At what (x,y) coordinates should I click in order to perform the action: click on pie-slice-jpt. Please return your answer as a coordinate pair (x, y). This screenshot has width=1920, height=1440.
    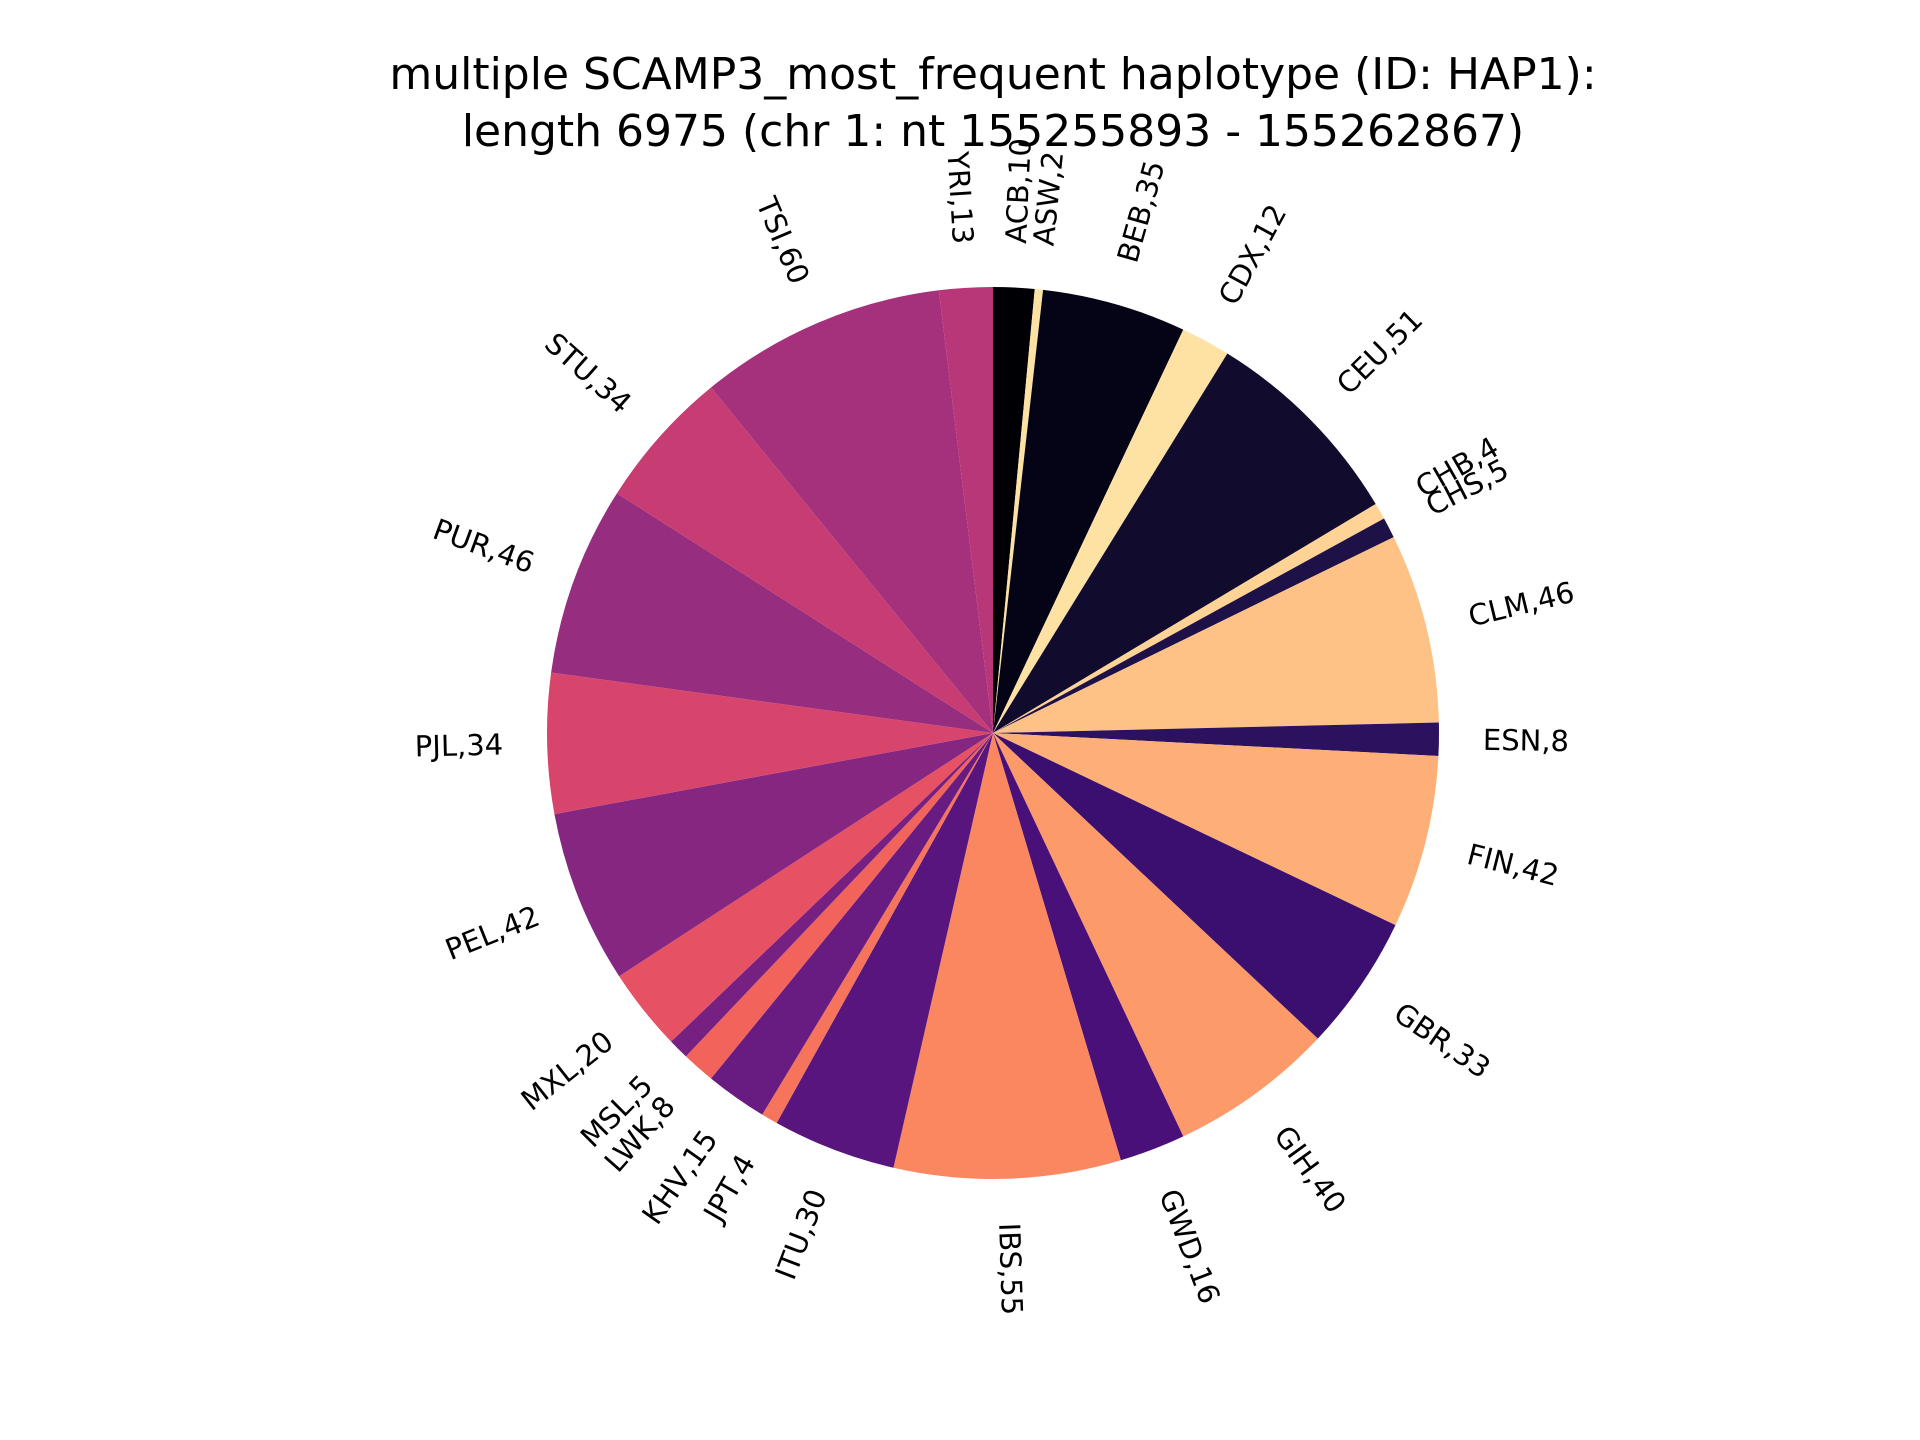
    Looking at the image, I should click on (877, 928).